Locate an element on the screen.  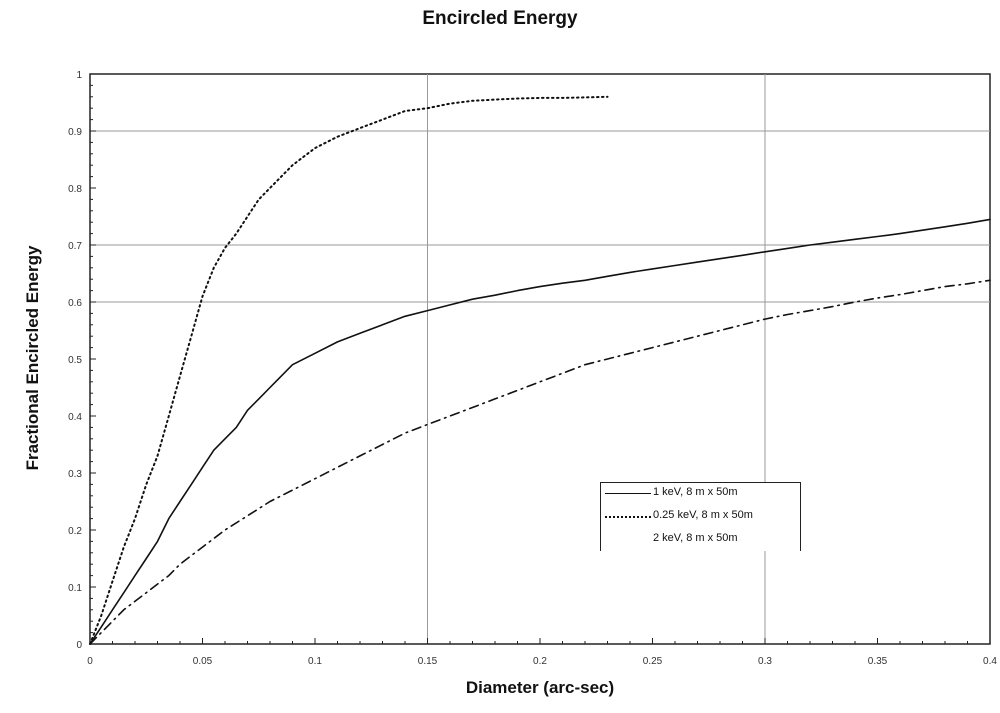
x-tick-label: 0.35 is located at coordinates (878, 661).